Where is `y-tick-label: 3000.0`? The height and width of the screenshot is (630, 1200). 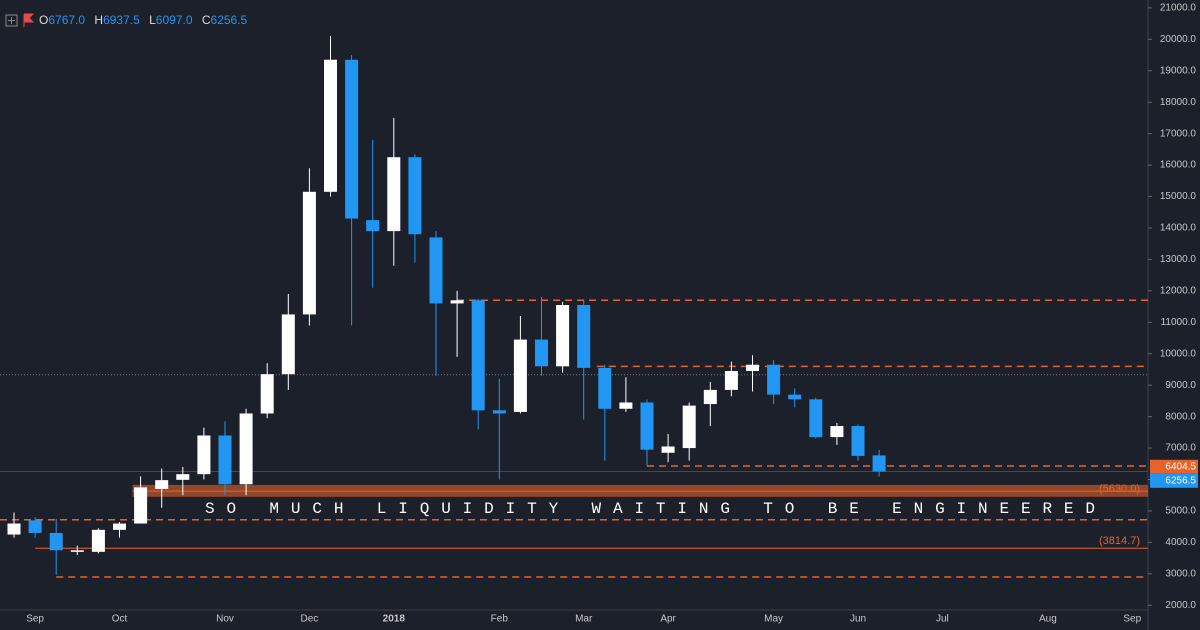 y-tick-label: 3000.0 is located at coordinates (1180, 573).